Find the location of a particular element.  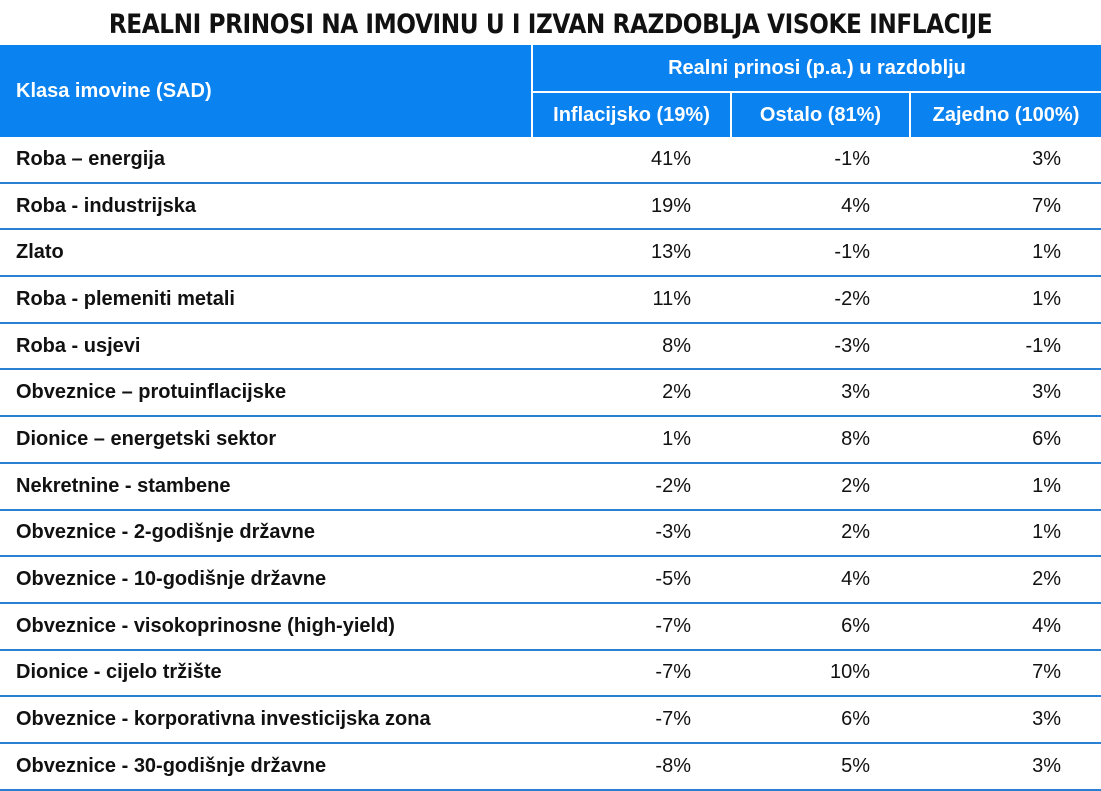

column-header-inflation: Inflacijsko (19%) is located at coordinates (631, 114).